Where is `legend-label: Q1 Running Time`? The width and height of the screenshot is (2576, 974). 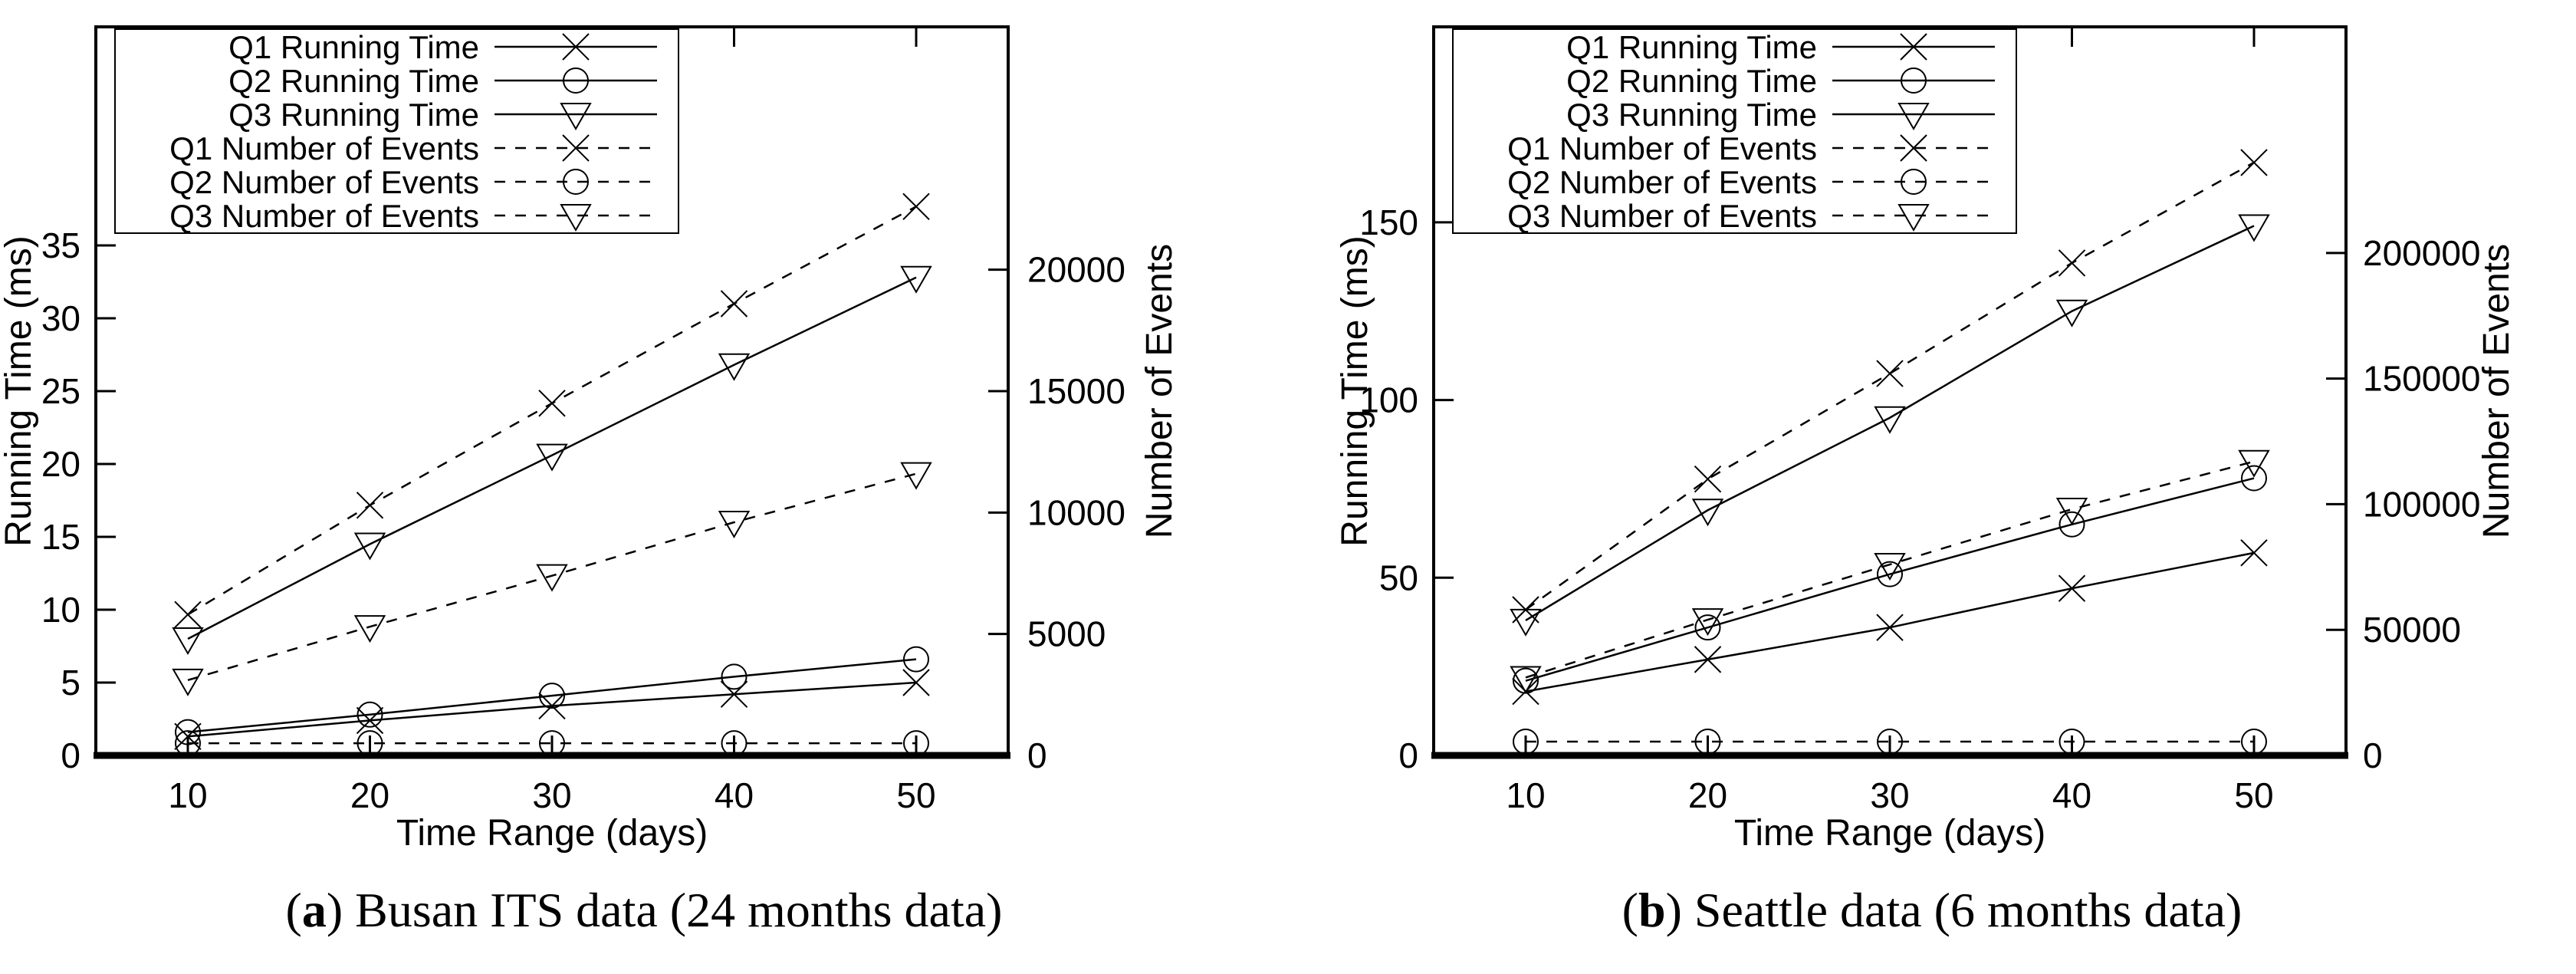 legend-label: Q1 Running Time is located at coordinates (1692, 47).